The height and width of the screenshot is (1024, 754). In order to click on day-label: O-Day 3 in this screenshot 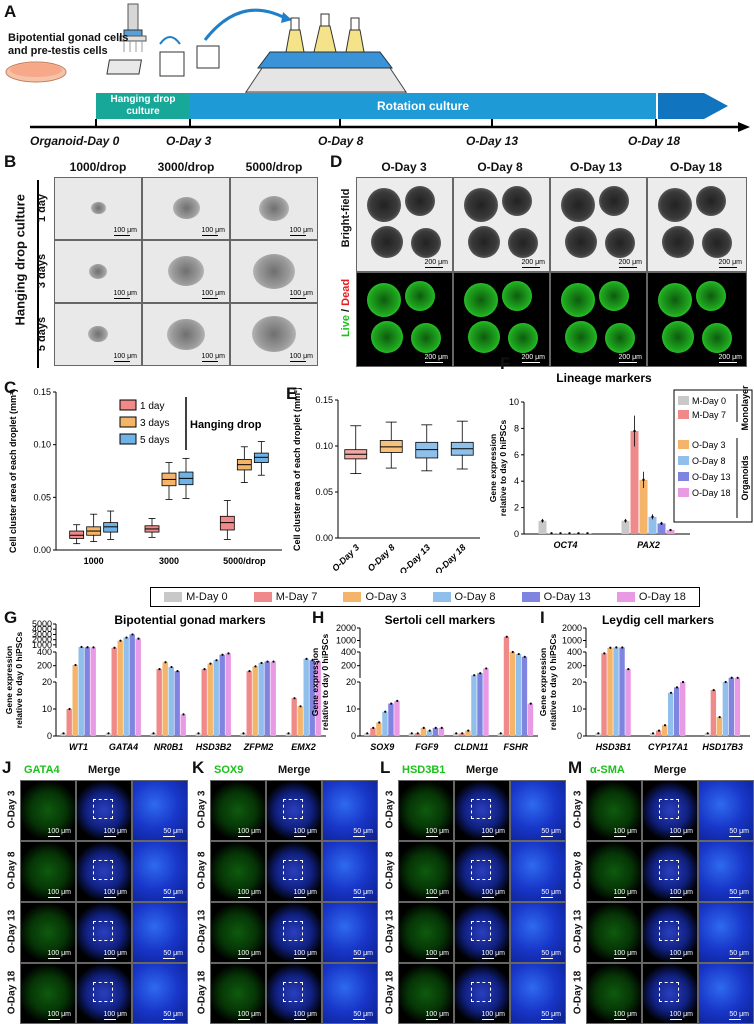, I will do `click(189, 141)`.